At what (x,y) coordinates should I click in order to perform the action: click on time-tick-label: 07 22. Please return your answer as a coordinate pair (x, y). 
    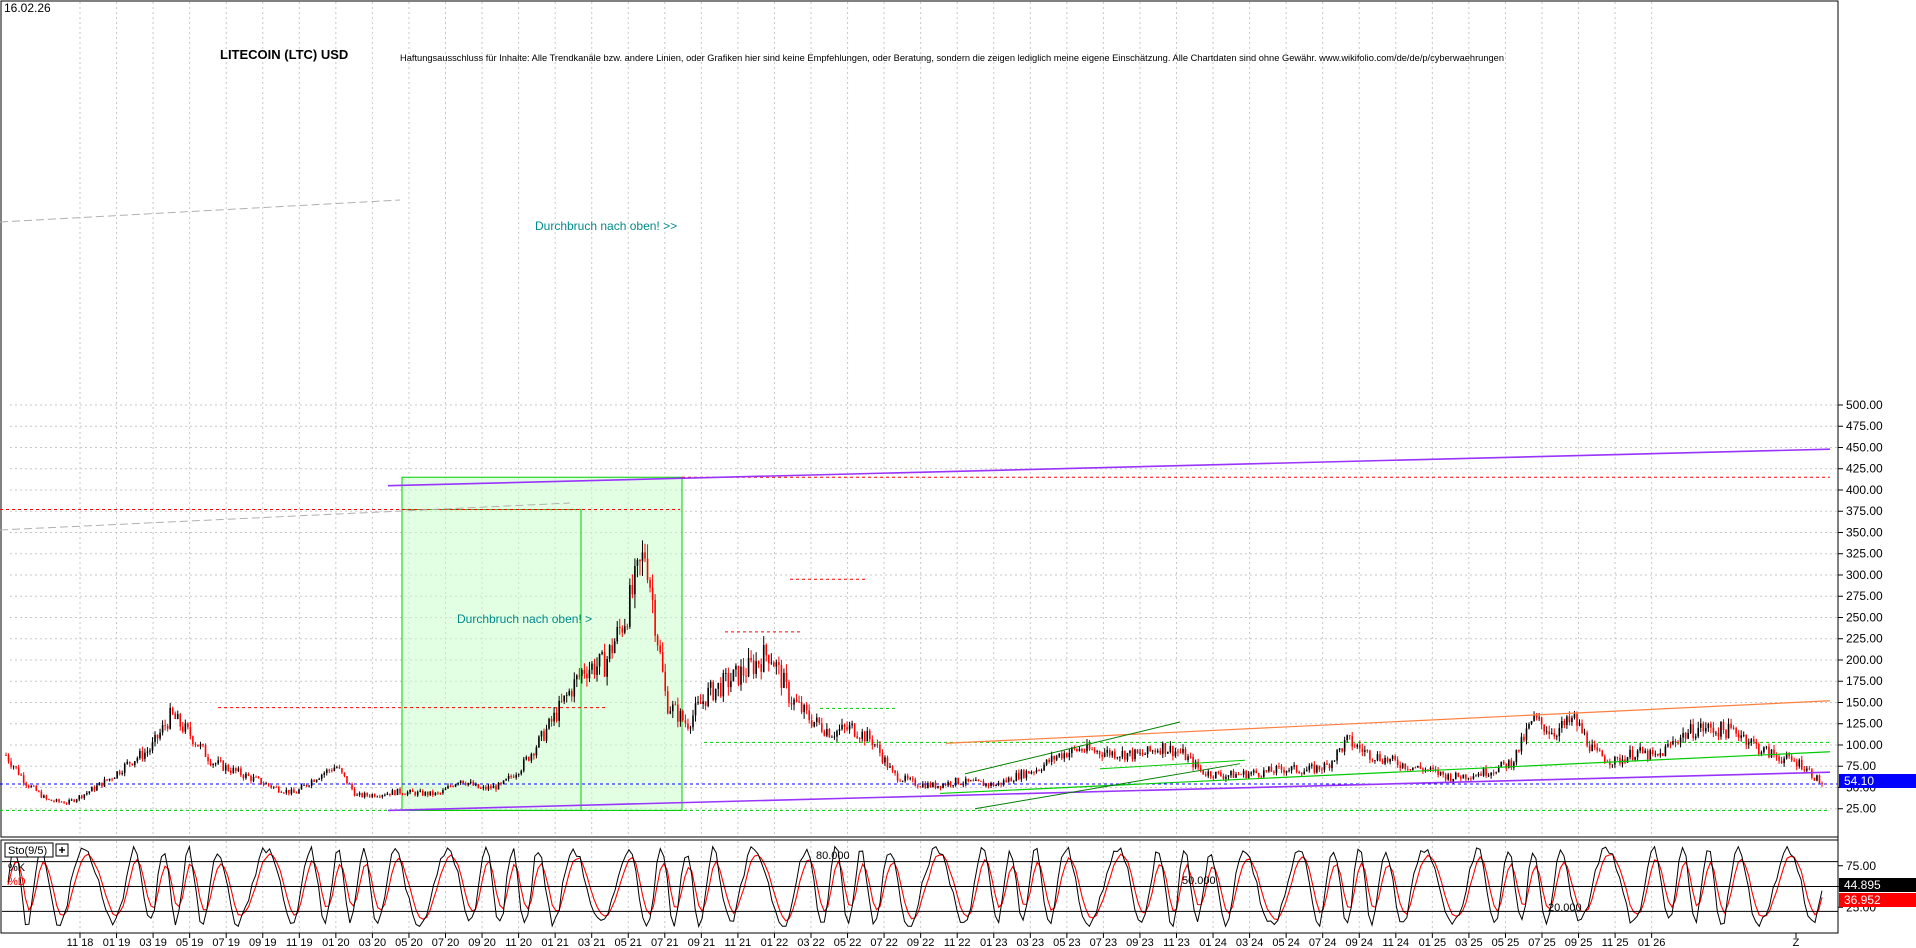
    Looking at the image, I should click on (884, 942).